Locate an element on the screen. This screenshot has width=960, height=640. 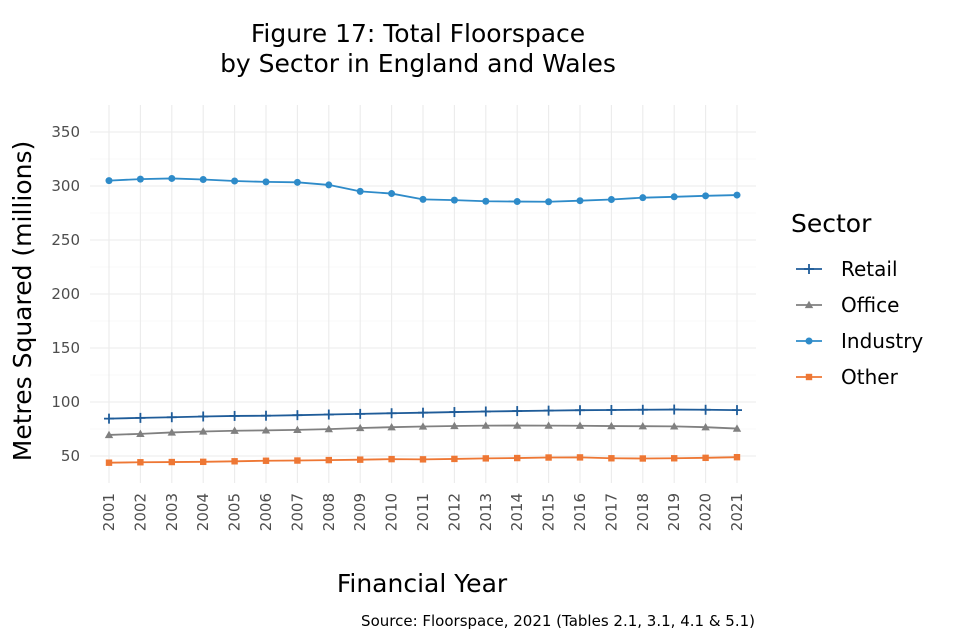
legend-key-marker-office is located at coordinates (809, 304).